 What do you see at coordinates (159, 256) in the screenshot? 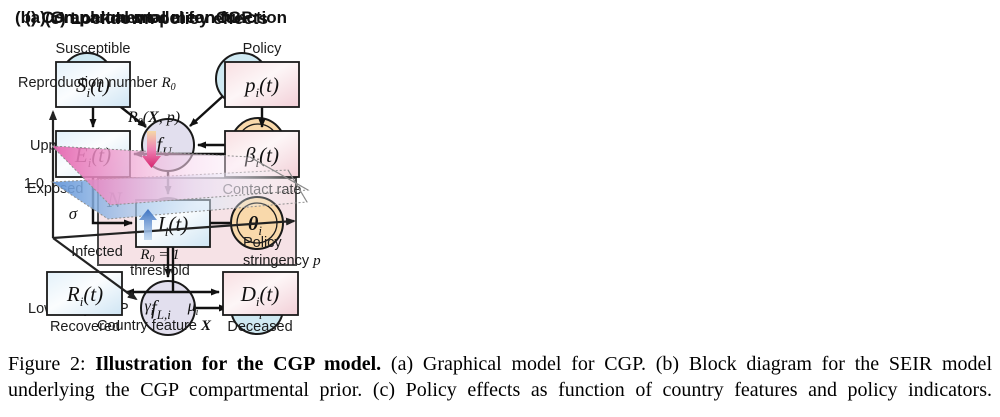
I see `r0-equals-1-label: R0 = 1` at bounding box center [159, 256].